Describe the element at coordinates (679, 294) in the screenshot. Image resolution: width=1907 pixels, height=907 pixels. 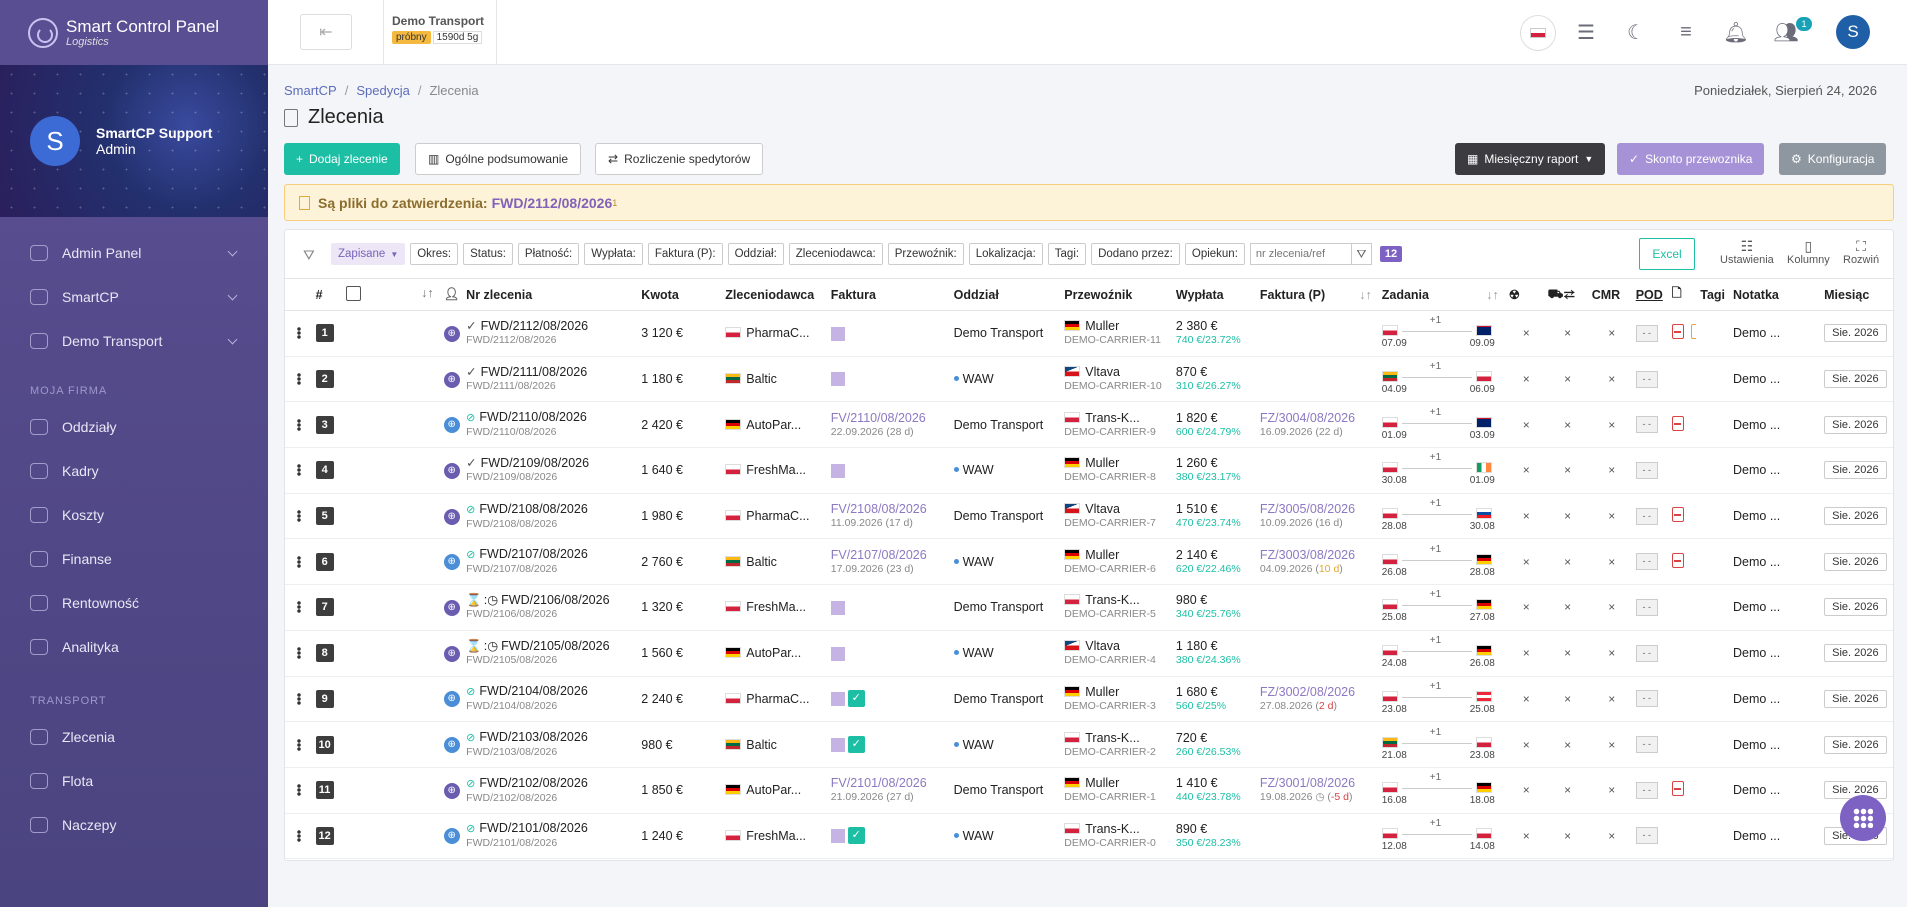
I see `col-amount: Kwota` at that location.